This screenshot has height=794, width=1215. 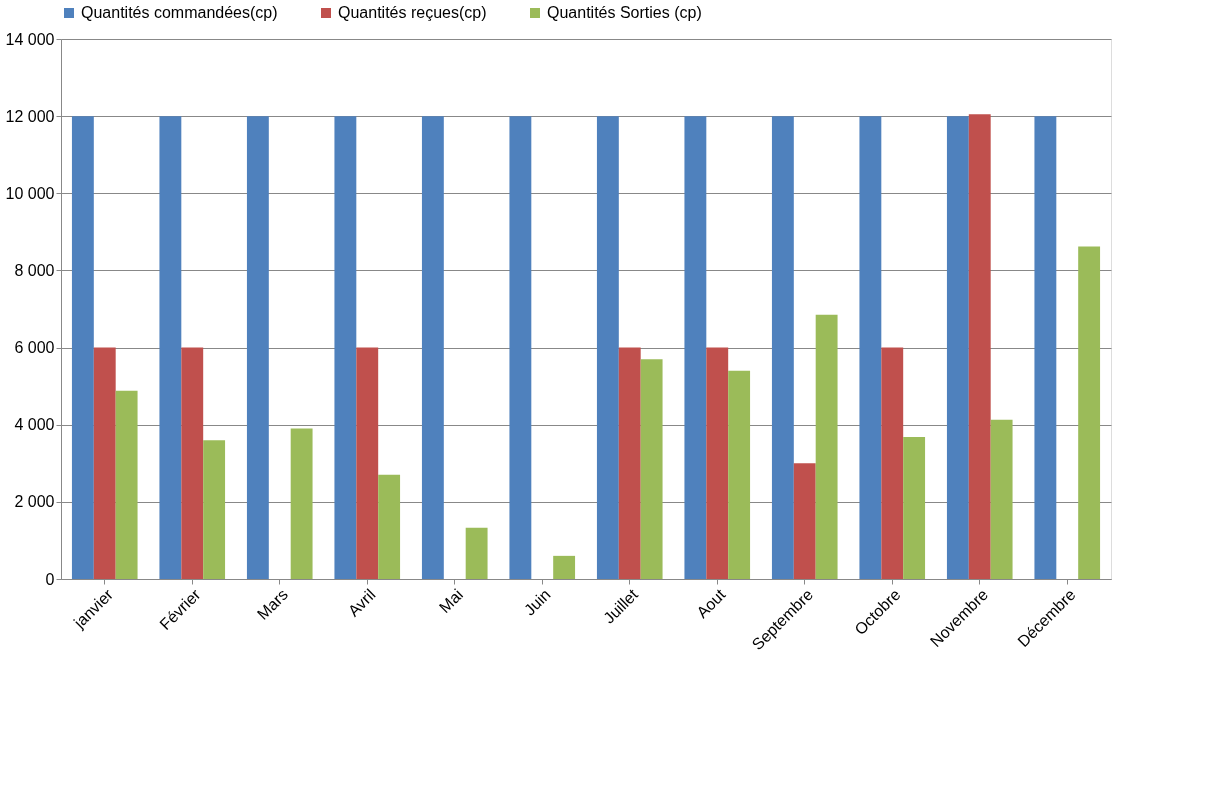 What do you see at coordinates (537, 602) in the screenshot?
I see `x-tick-label: Juin` at bounding box center [537, 602].